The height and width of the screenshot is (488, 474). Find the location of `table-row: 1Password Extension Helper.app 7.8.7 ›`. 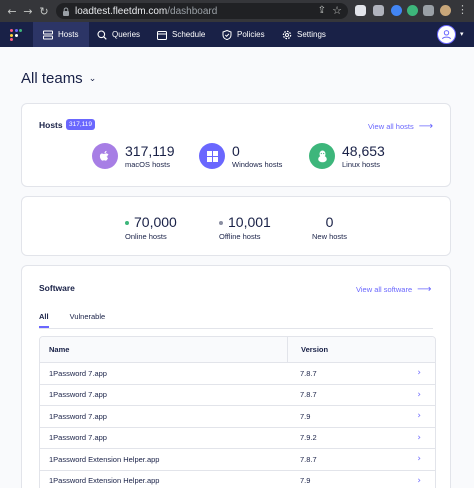

table-row: 1Password Extension Helper.app 7.8.7 › is located at coordinates (237, 460).